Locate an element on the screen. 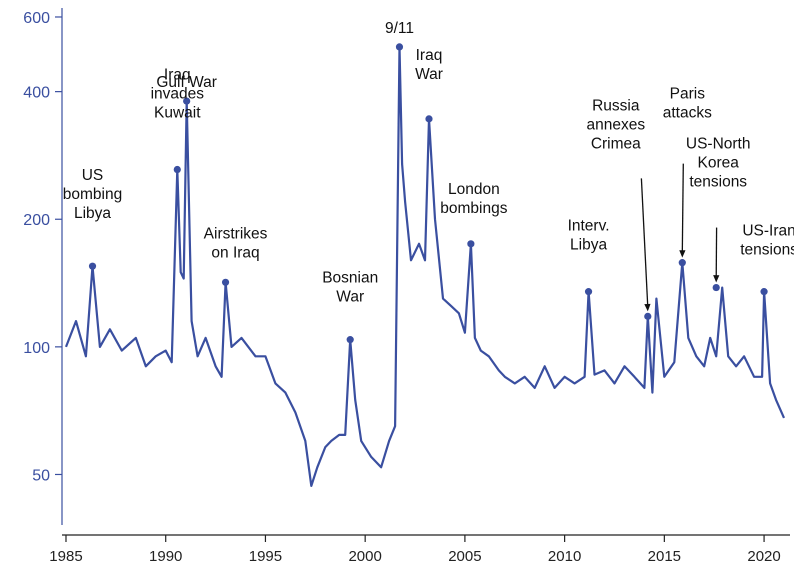  annotation-line: Airstrikes is located at coordinates (236, 233).